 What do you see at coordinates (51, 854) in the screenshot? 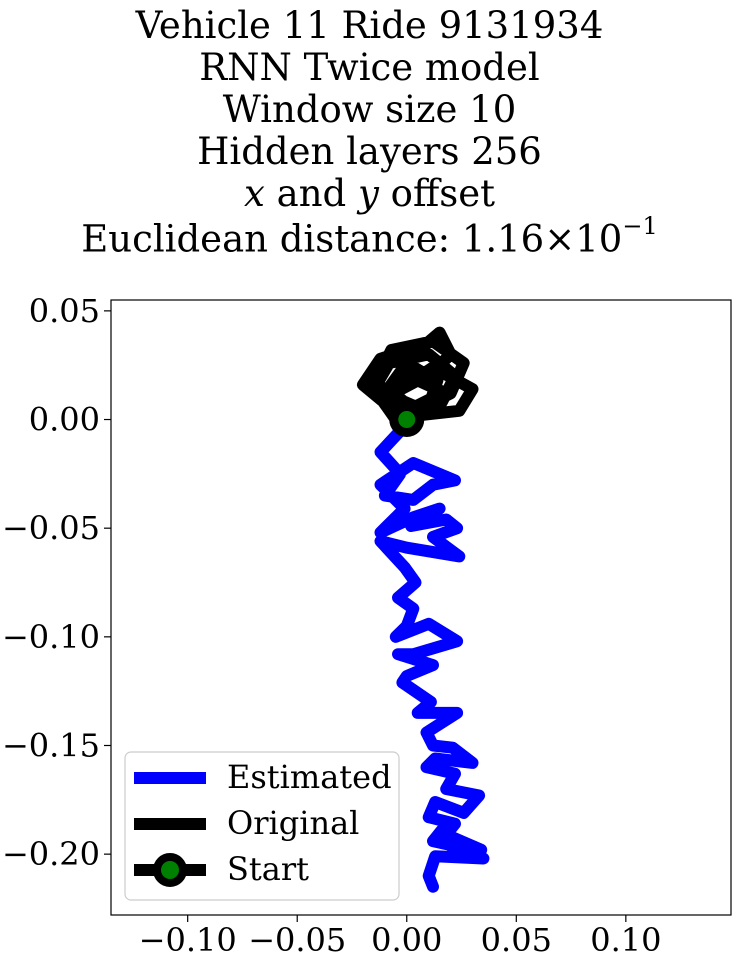
I see `y-tick-label: −0.20` at bounding box center [51, 854].